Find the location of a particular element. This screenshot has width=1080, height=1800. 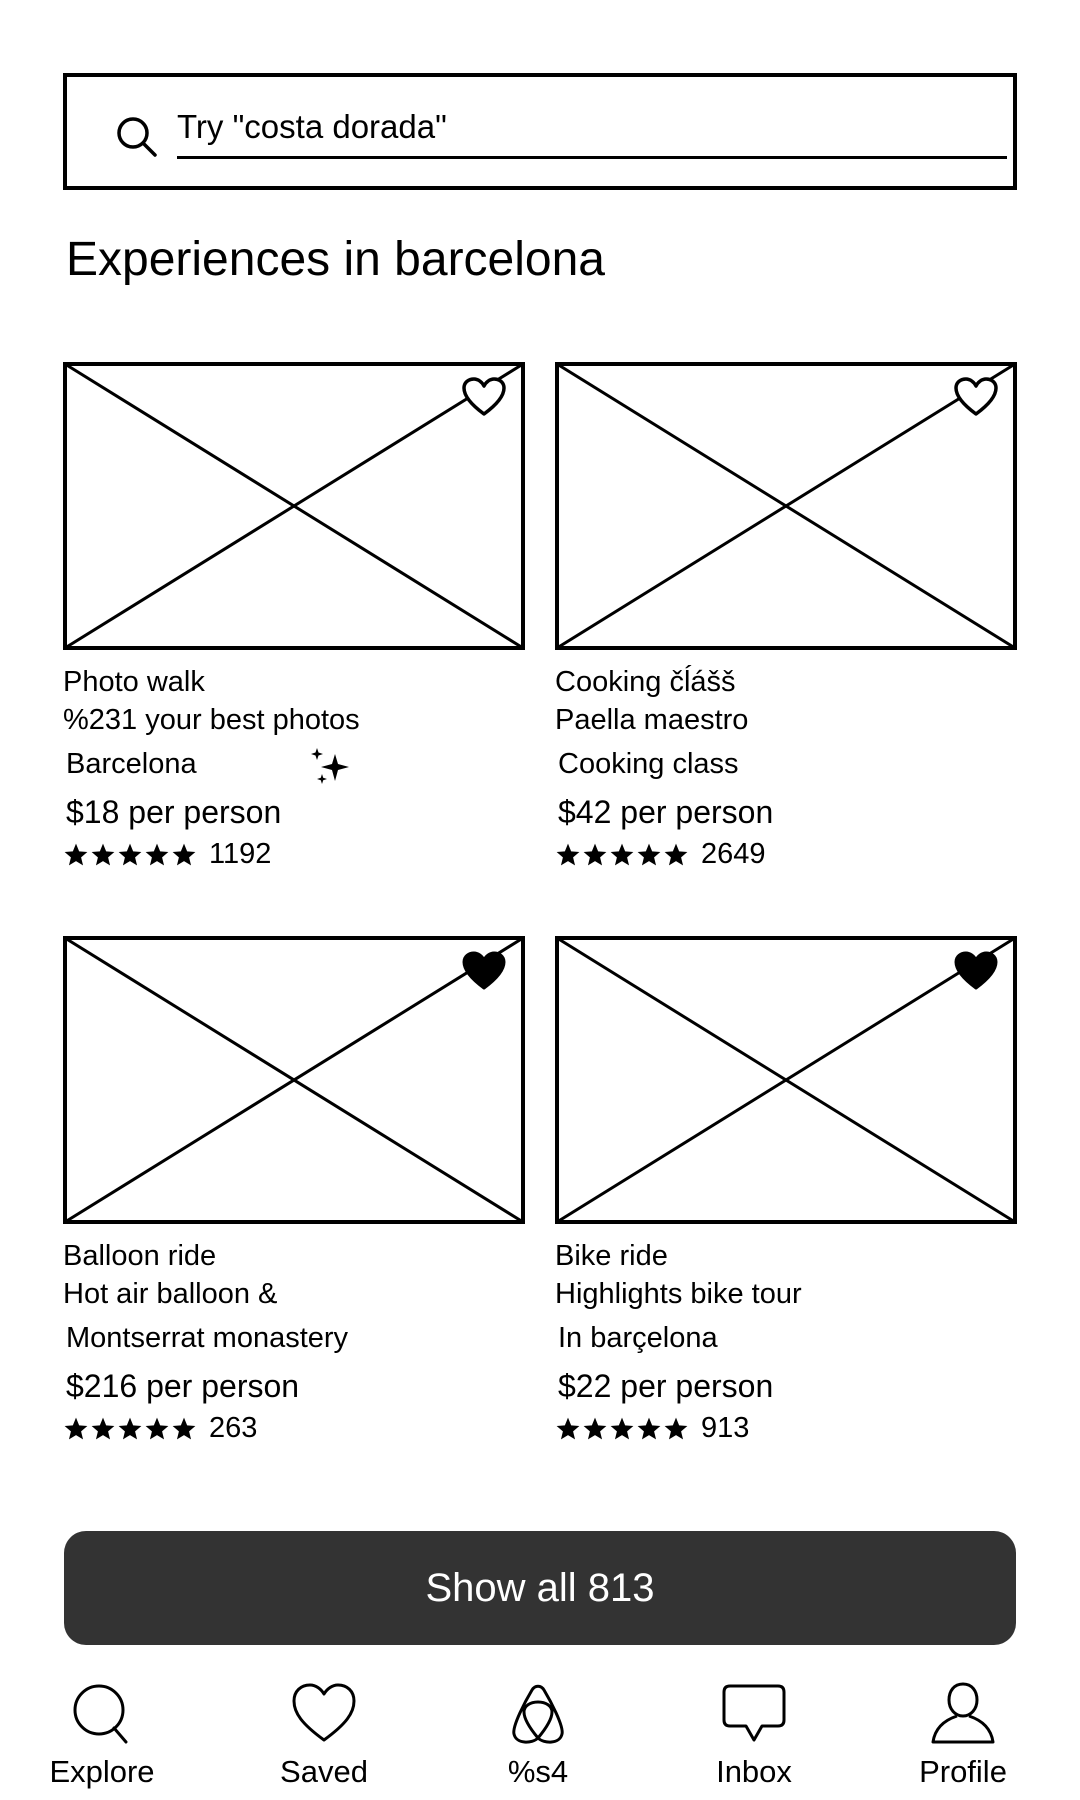

sparkle-icon is located at coordinates (330, 766).